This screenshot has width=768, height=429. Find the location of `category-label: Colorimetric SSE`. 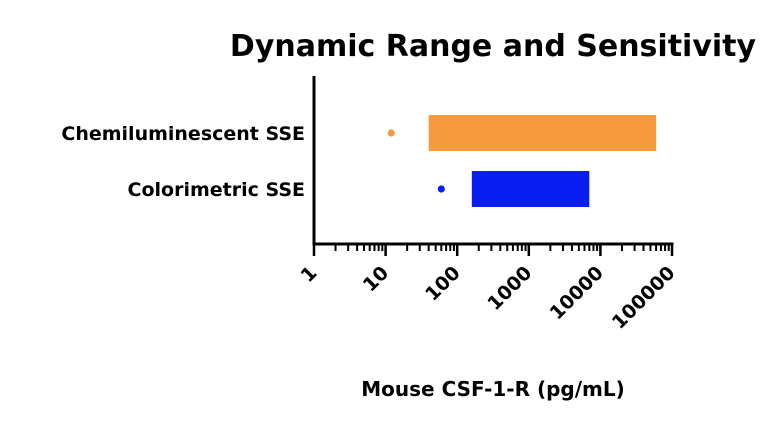

category-label: Colorimetric SSE is located at coordinates (216, 190).